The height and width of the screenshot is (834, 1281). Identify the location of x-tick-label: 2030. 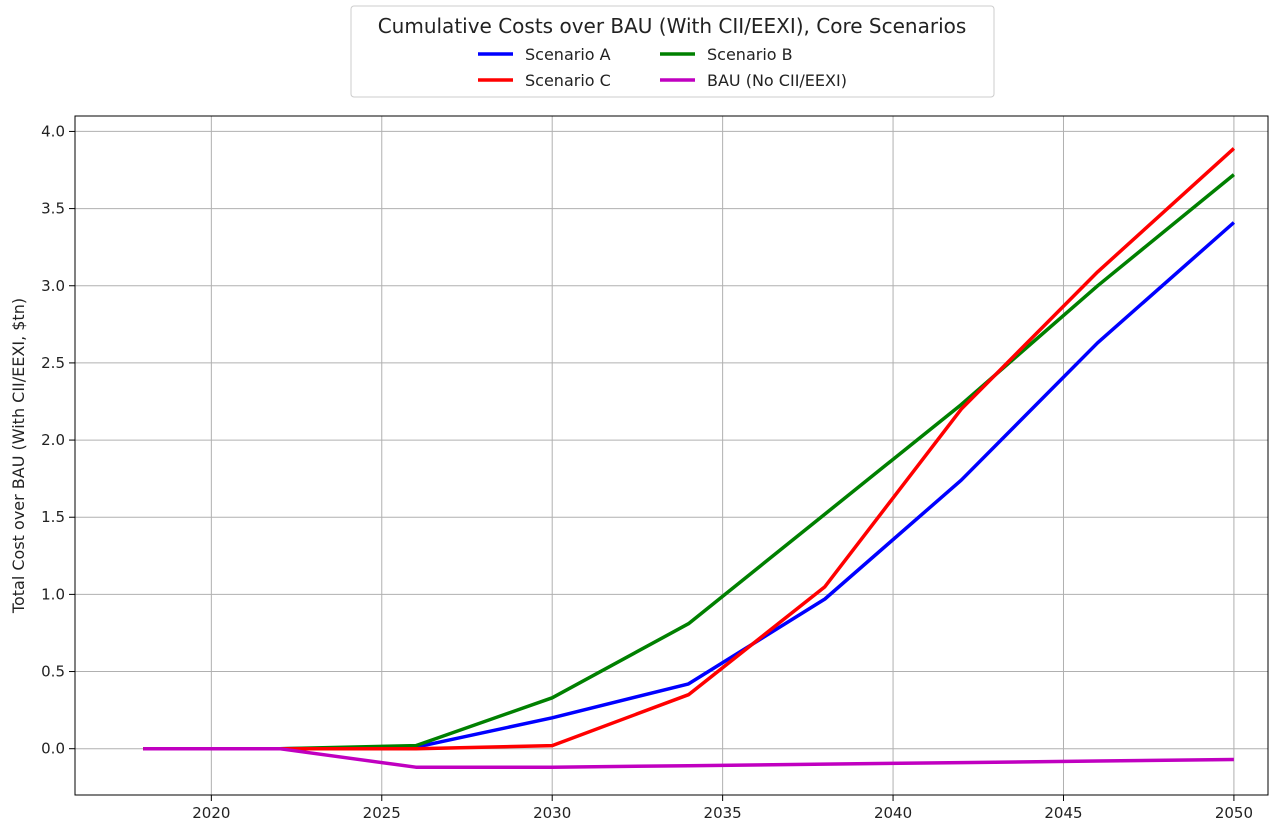
(552, 813).